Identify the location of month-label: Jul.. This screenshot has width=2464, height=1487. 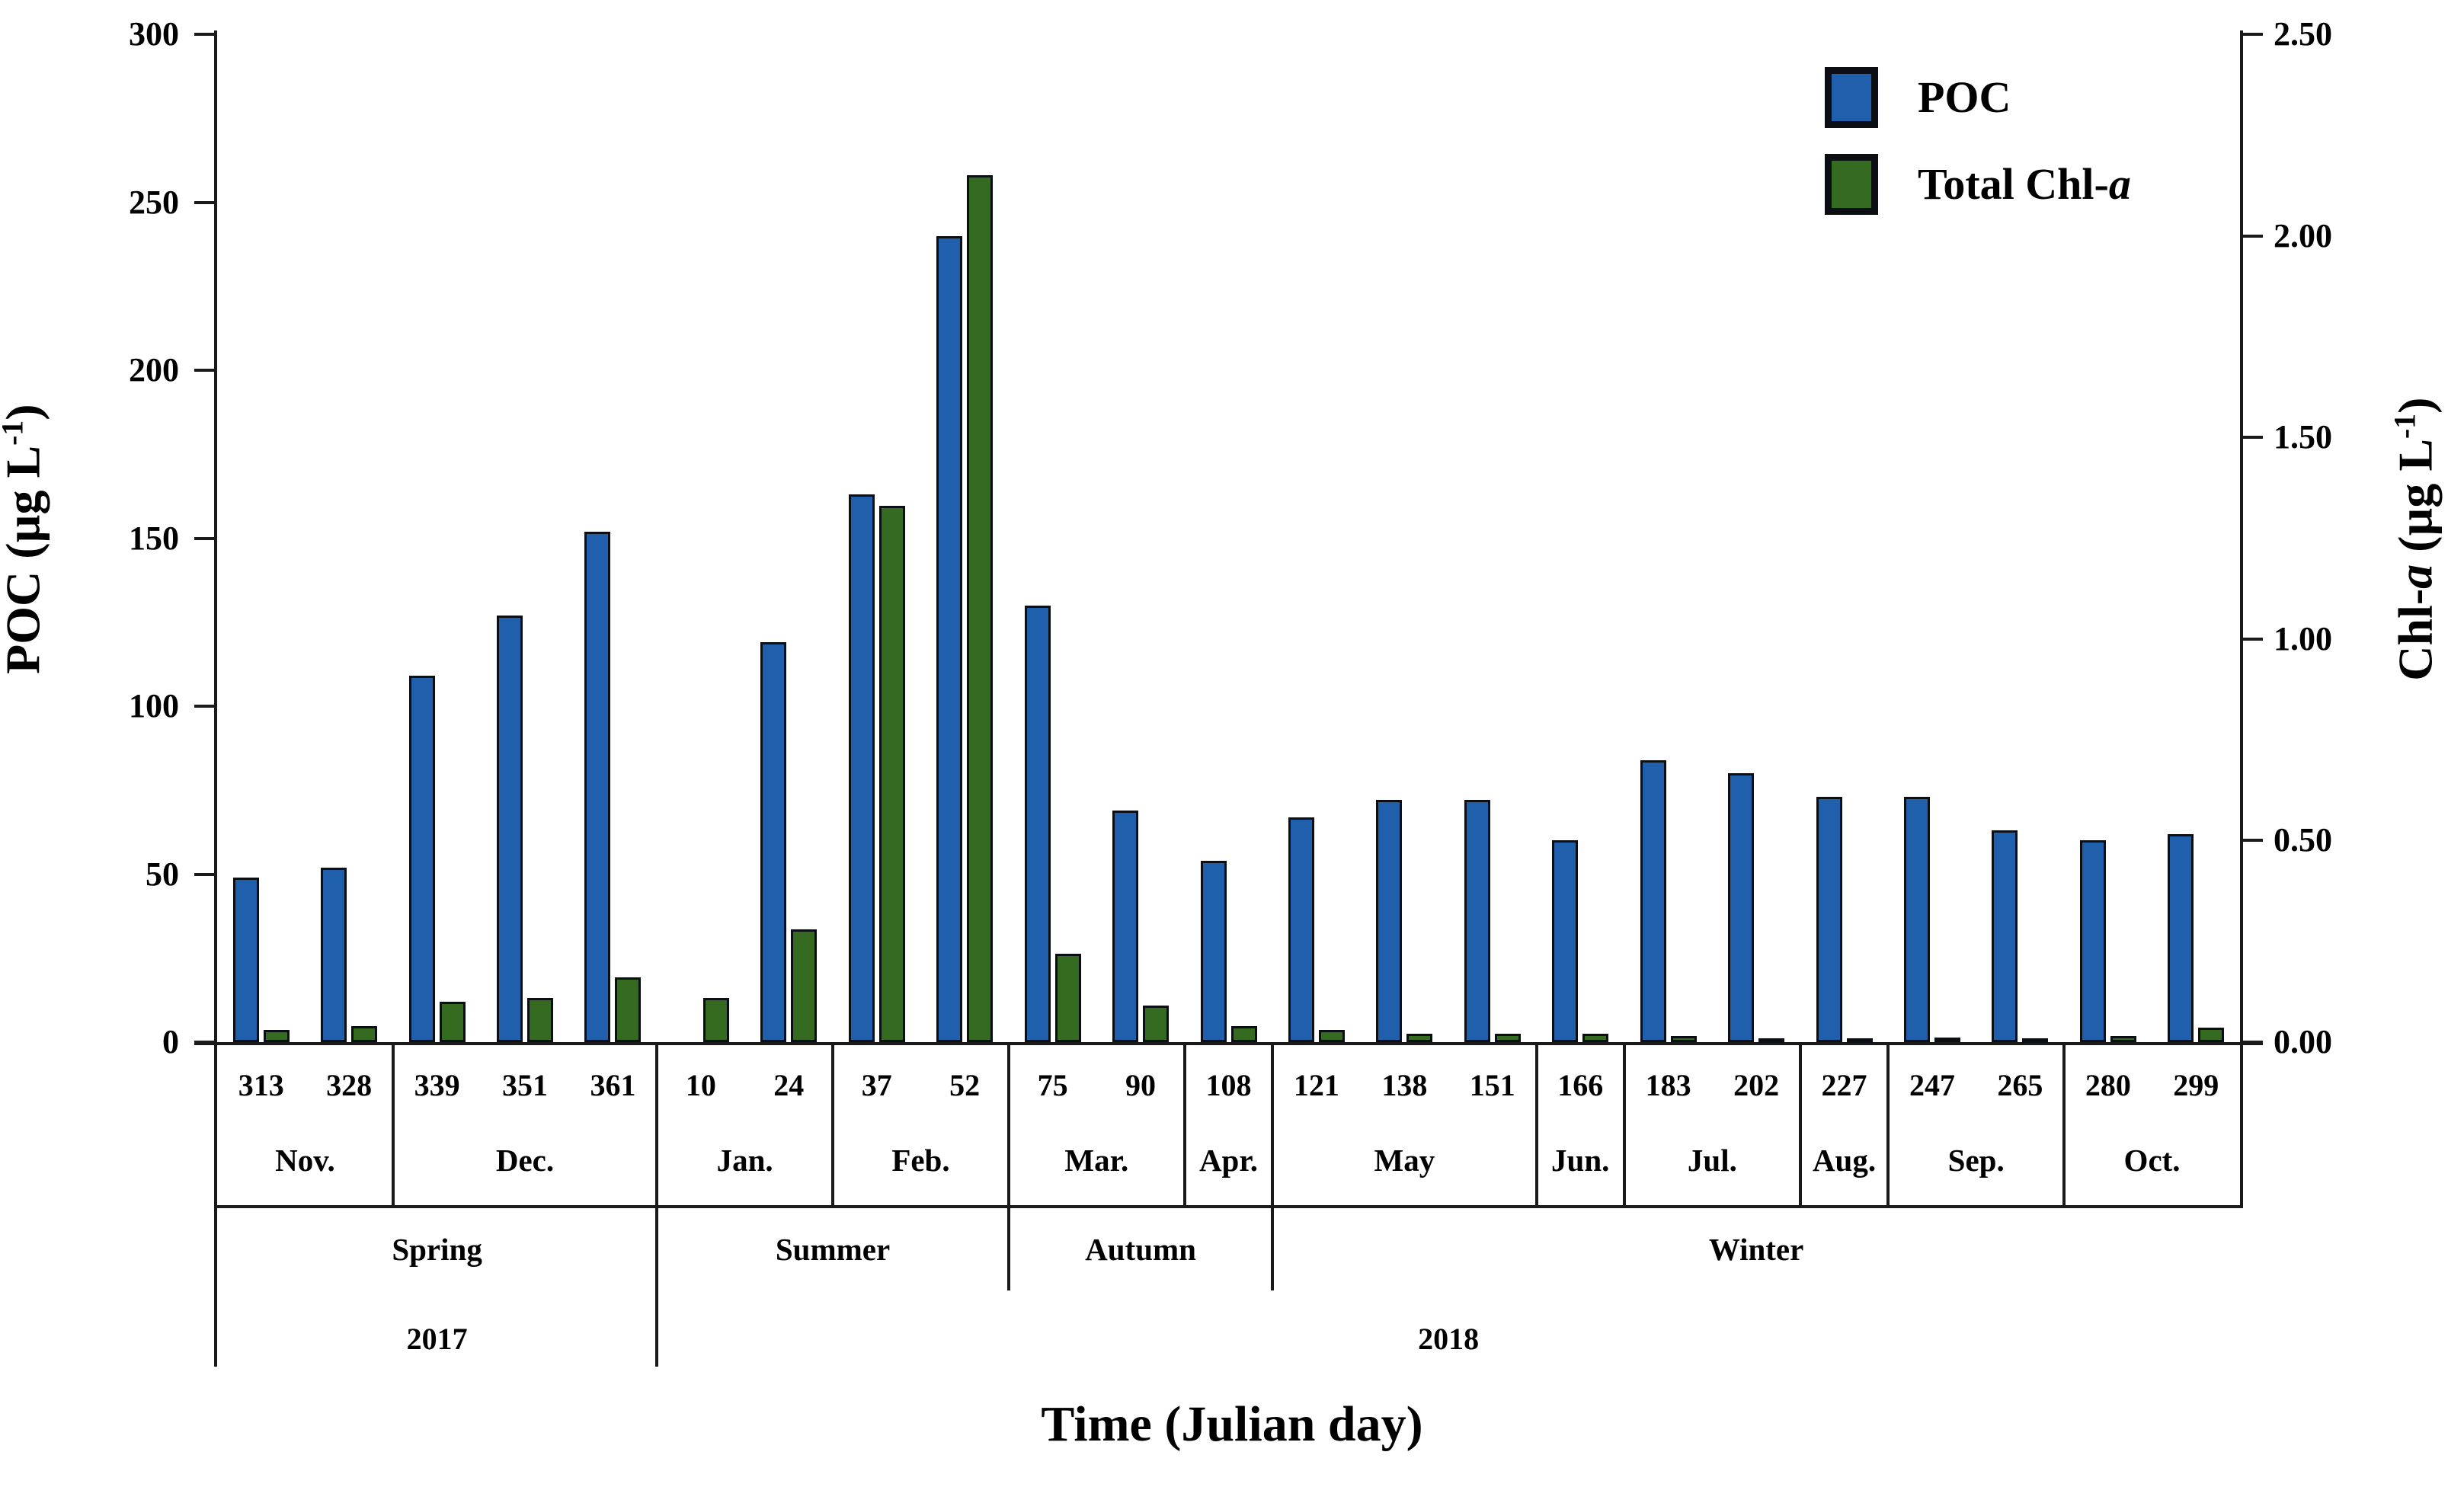
(1712, 1160).